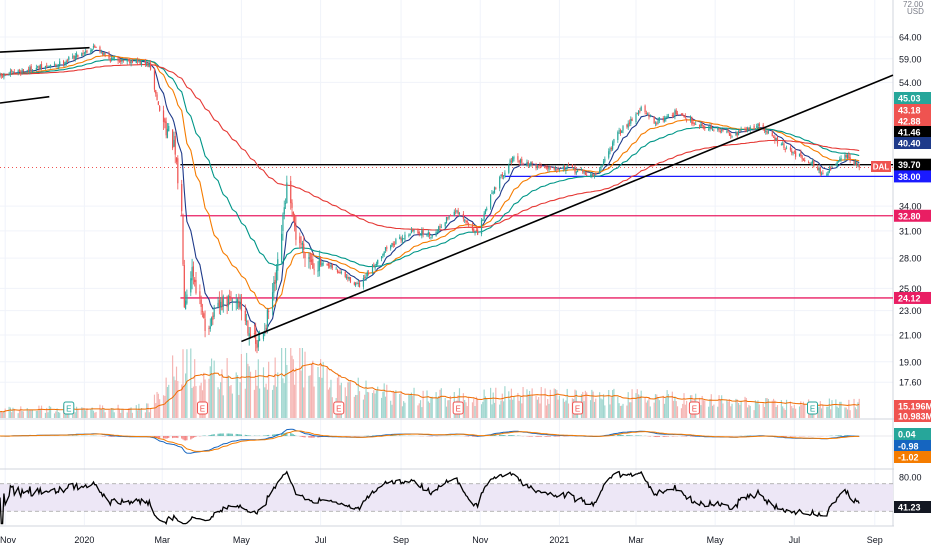 The image size is (932, 555). What do you see at coordinates (881, 166) in the screenshot?
I see `ticker-badge: DAL` at bounding box center [881, 166].